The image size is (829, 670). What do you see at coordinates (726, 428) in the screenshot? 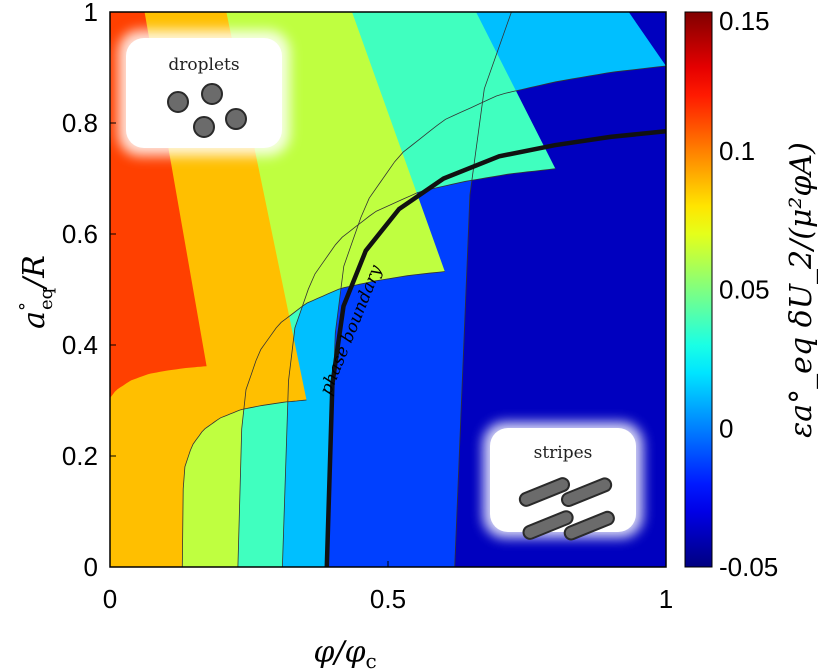
I see `colorbar-tick-label: 0` at bounding box center [726, 428].